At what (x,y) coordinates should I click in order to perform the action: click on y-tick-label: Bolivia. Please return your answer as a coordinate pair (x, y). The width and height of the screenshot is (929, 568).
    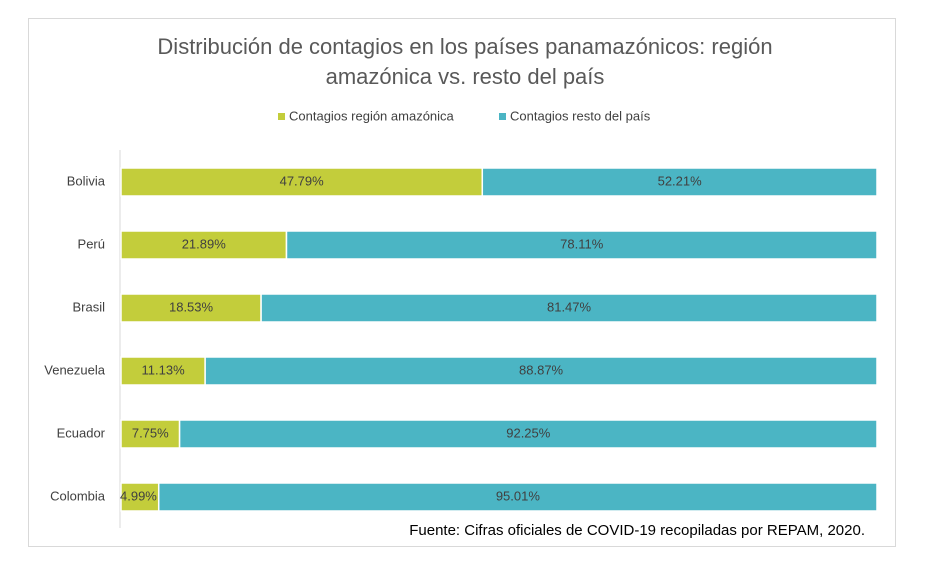
    Looking at the image, I should click on (86, 180).